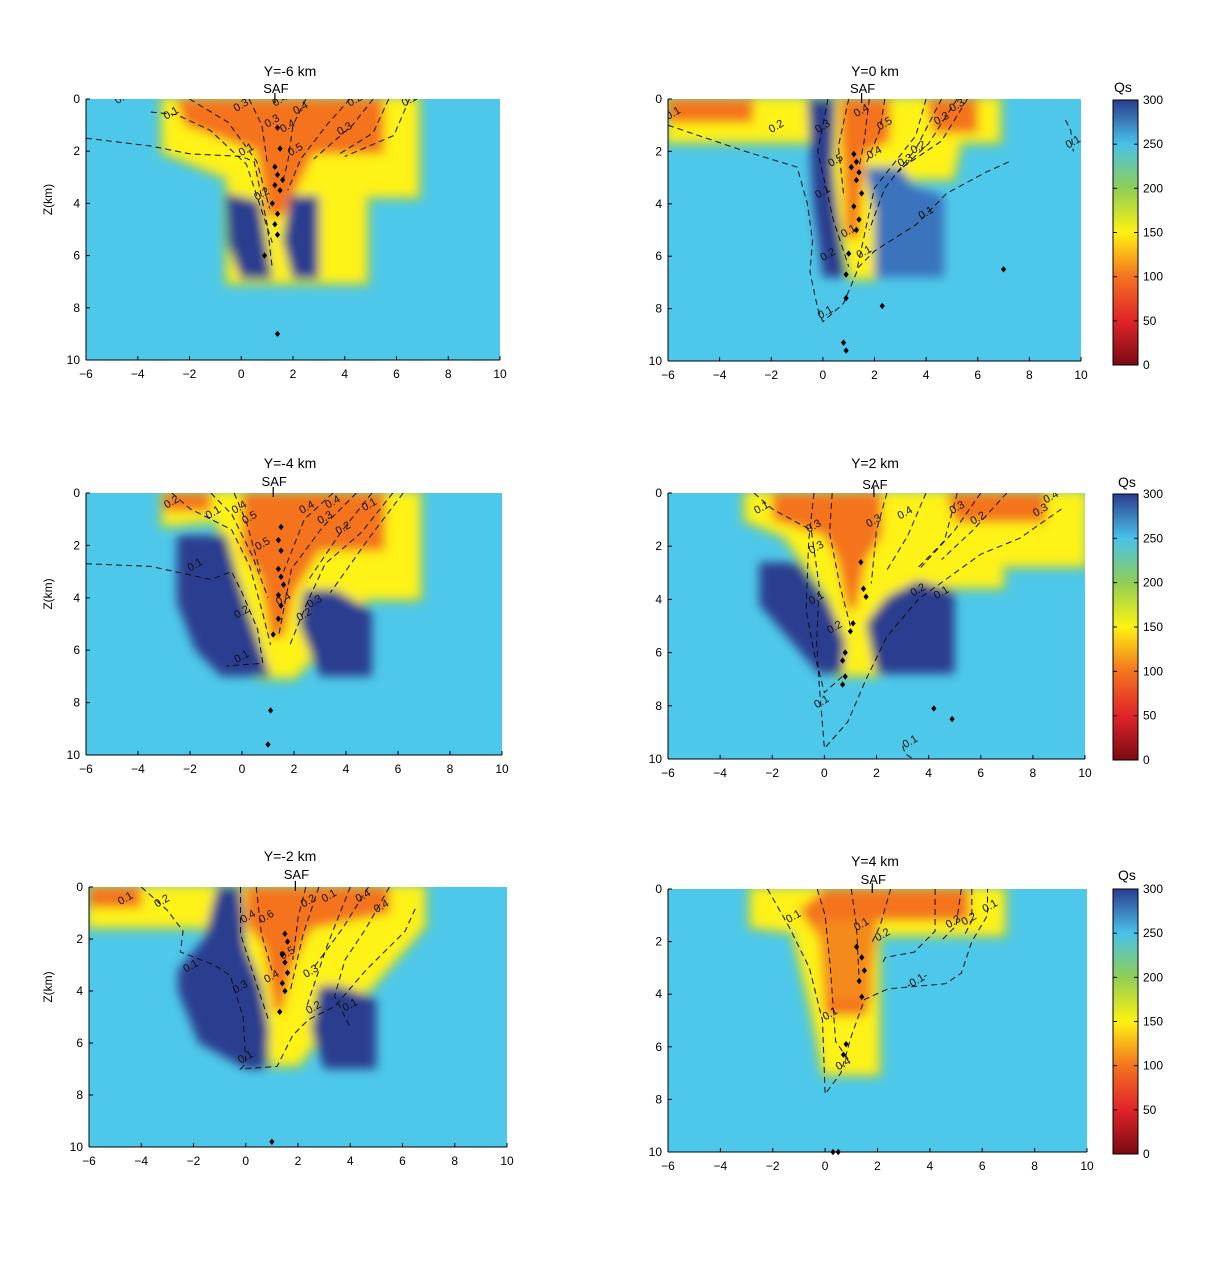 The width and height of the screenshot is (1221, 1268). I want to click on earthquake-events, so click(897, 640).